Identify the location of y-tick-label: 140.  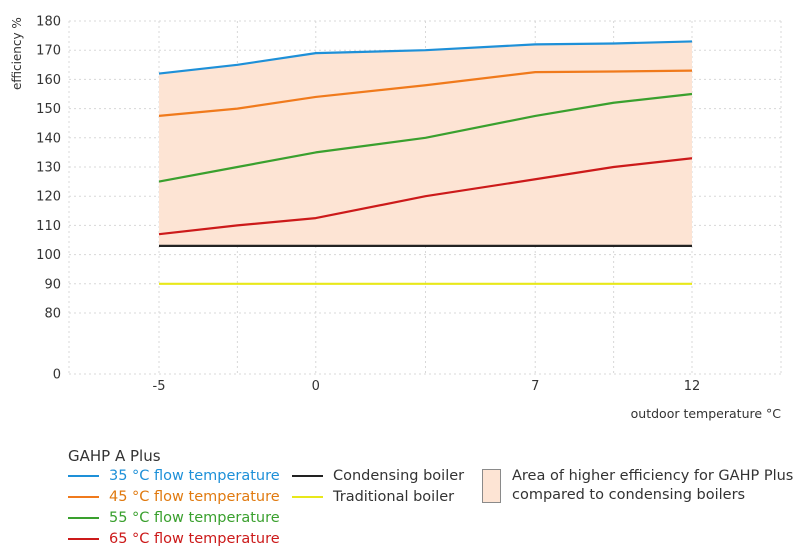
(48, 138).